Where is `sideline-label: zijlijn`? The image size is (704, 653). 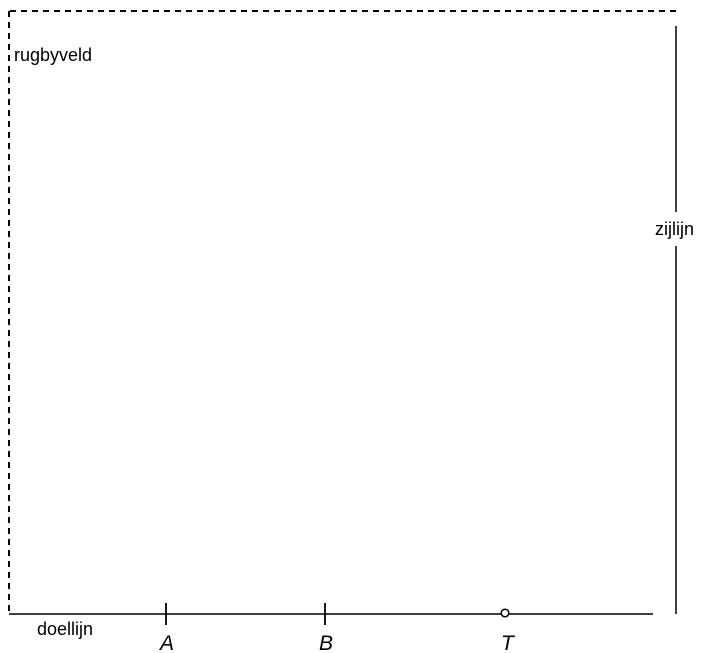
sideline-label: zijlijn is located at coordinates (674, 229).